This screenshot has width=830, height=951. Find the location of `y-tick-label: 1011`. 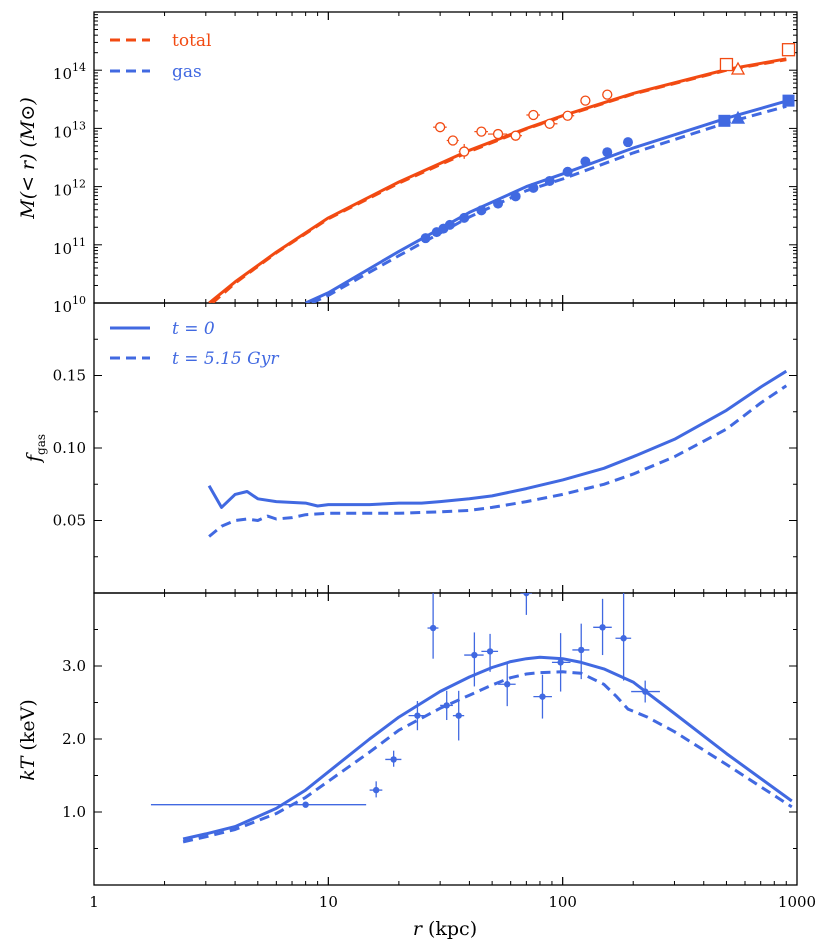

y-tick-label: 1011 is located at coordinates (69, 247).